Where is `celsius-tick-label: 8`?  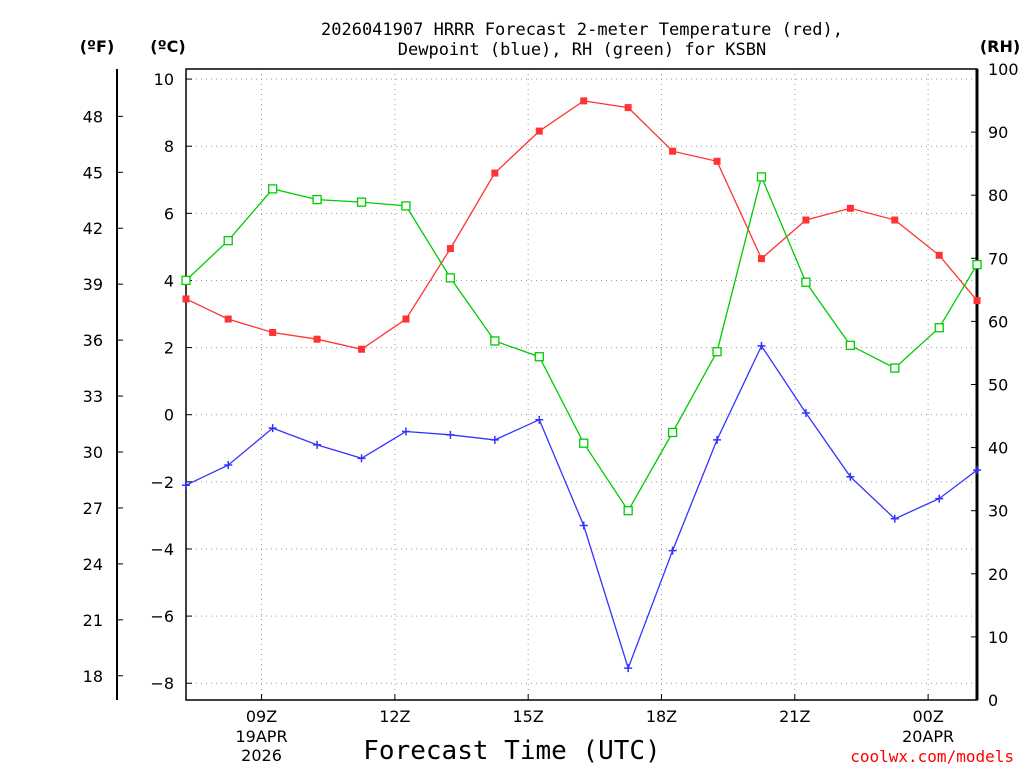 celsius-tick-label: 8 is located at coordinates (169, 146).